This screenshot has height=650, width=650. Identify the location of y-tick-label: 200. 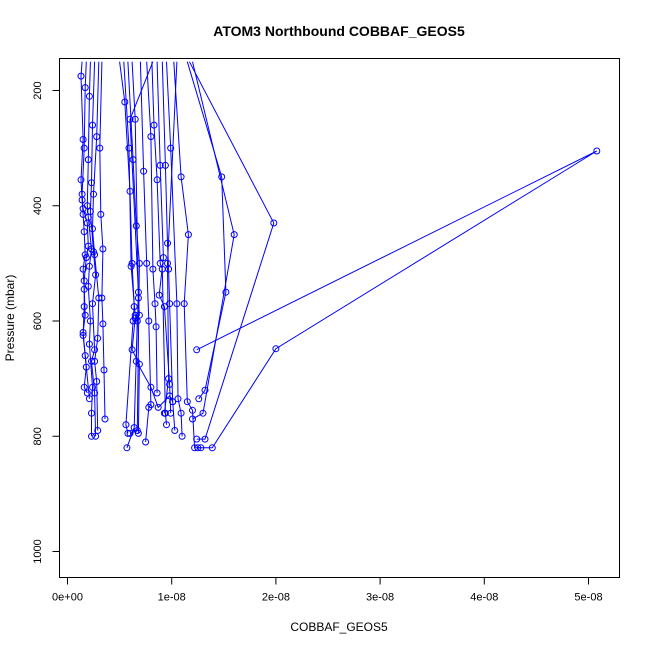
(38, 90).